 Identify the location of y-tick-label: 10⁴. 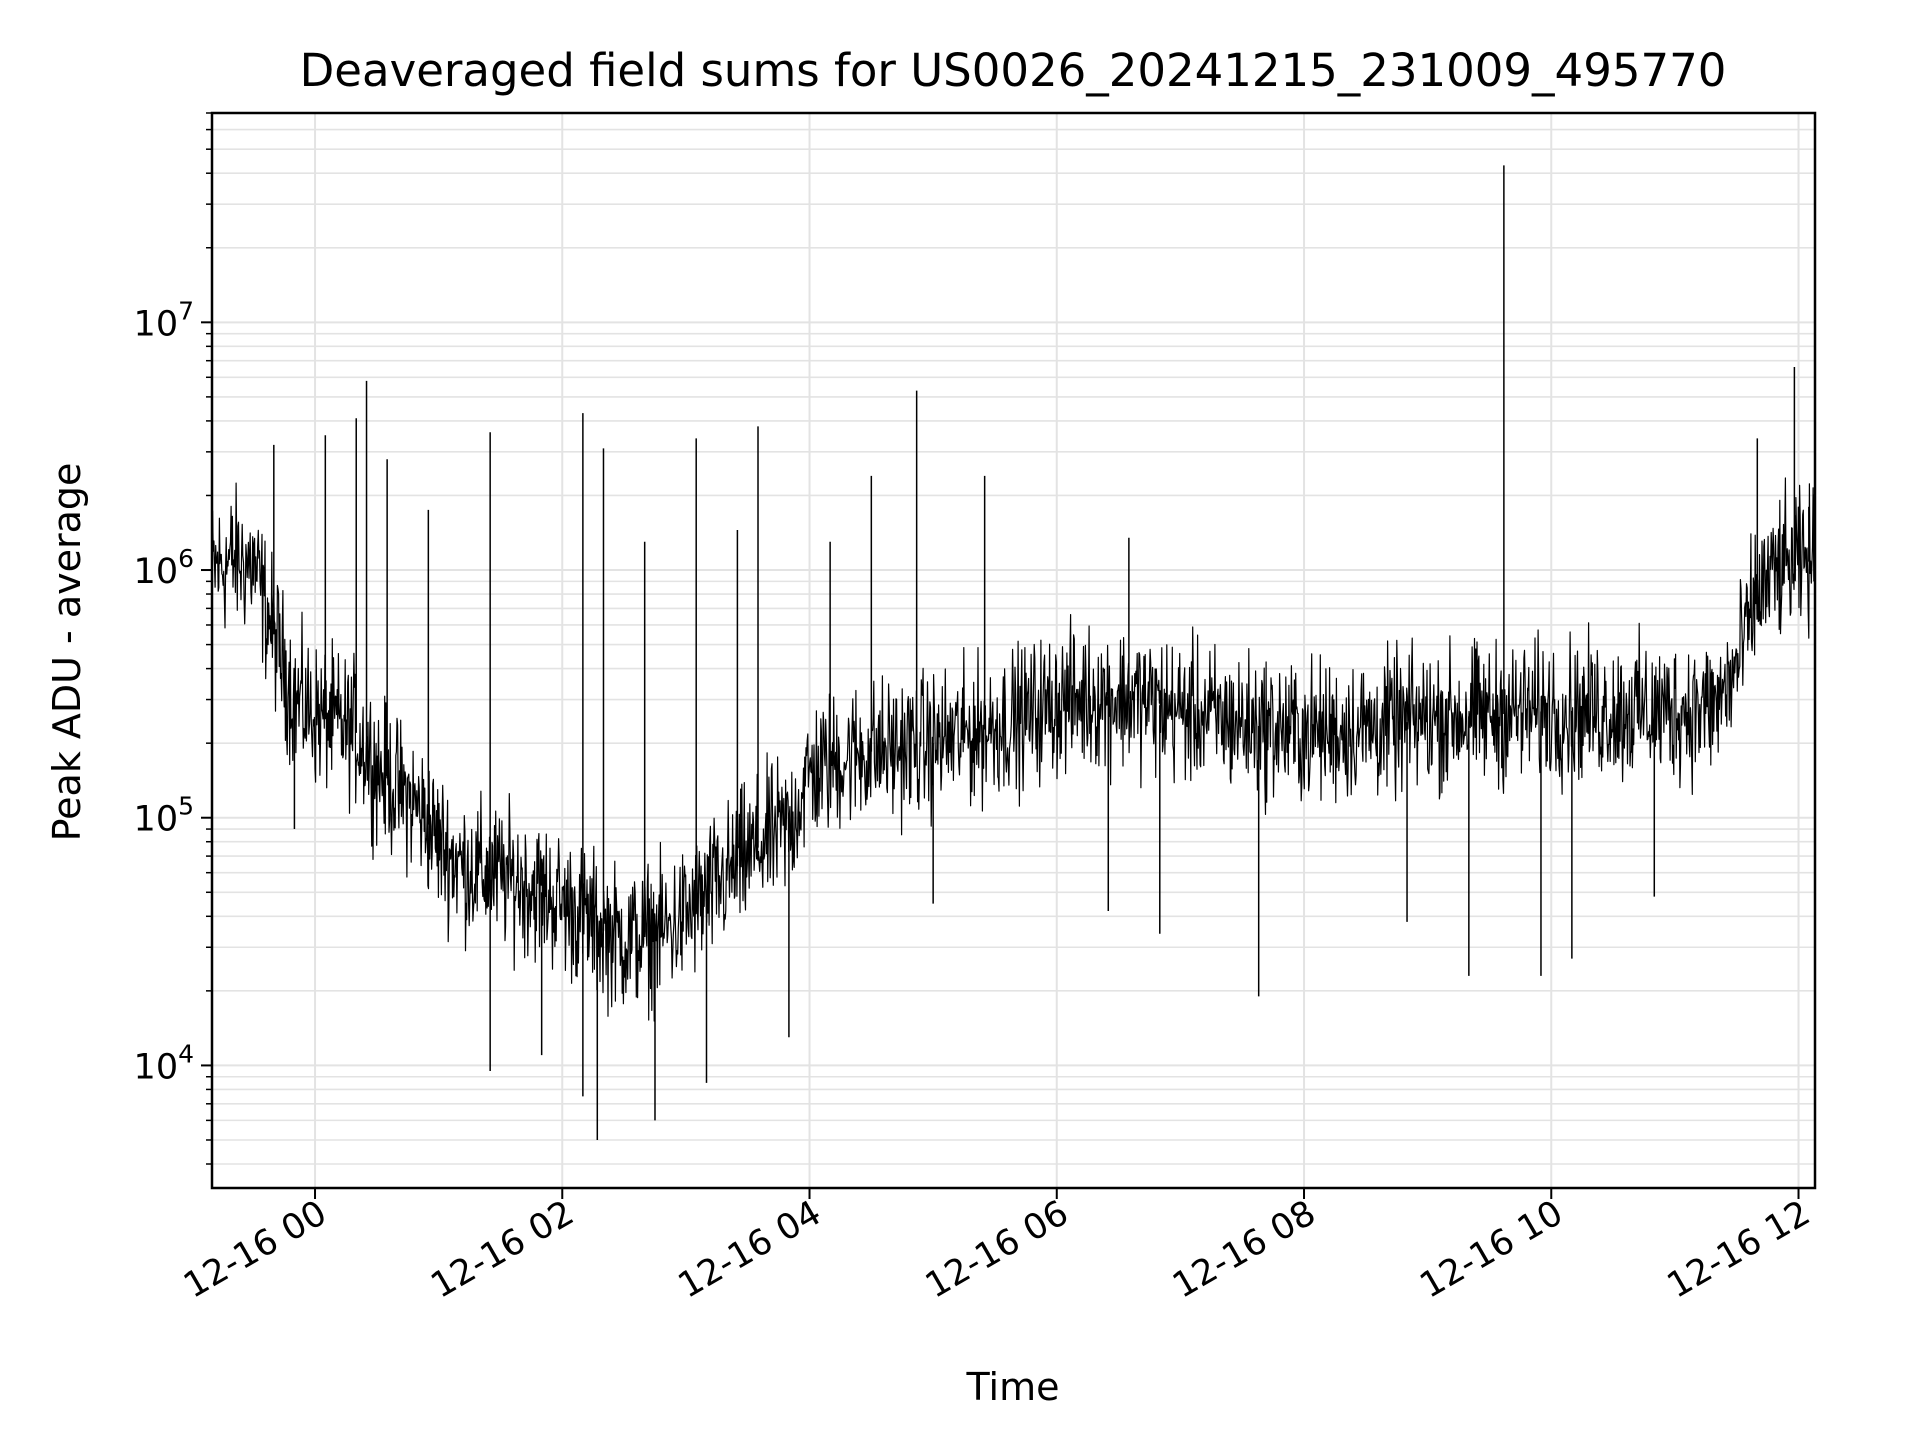
(164, 1063).